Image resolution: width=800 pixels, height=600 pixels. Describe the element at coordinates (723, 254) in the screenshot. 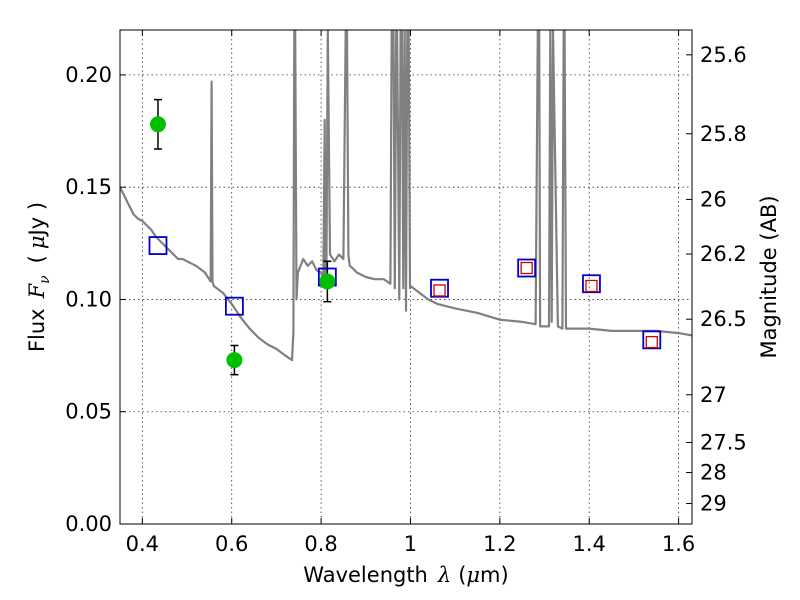

I see `y2-tick-label: 26.2` at that location.